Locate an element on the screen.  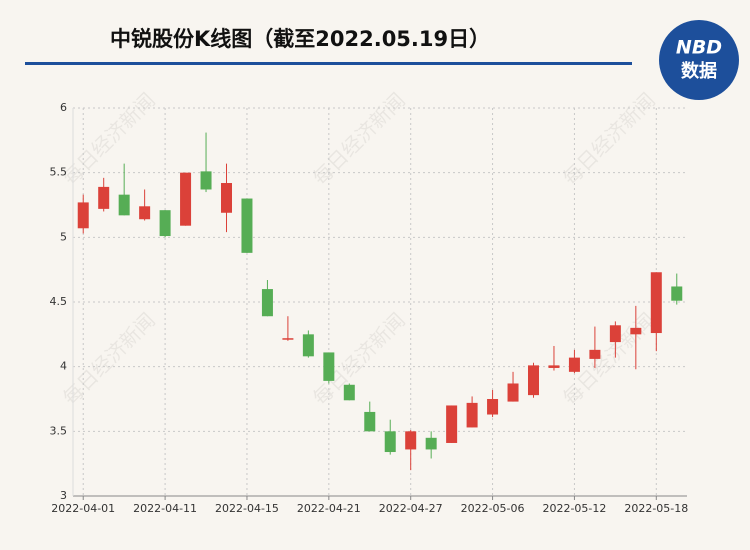
x-tick-label: 2022-04-15 is located at coordinates (247, 508).